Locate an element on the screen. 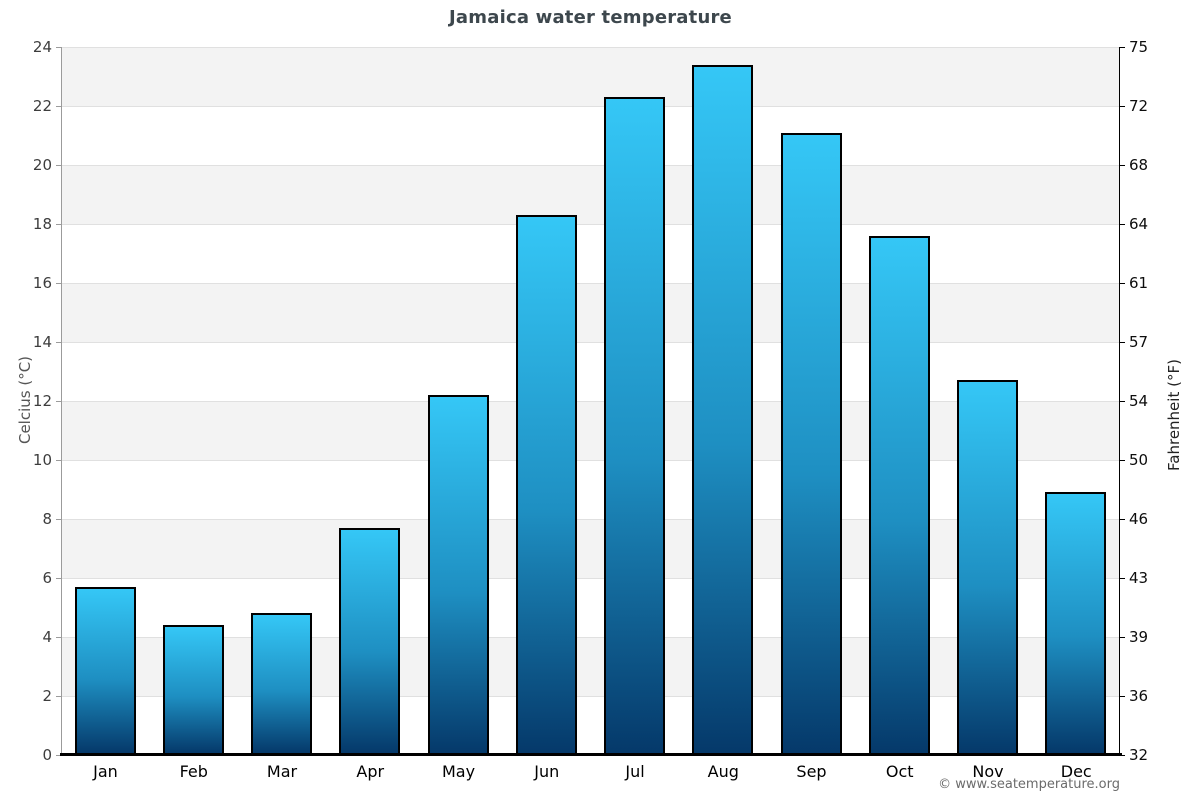 This screenshot has height=800, width=1200. bar-jun is located at coordinates (546, 485).